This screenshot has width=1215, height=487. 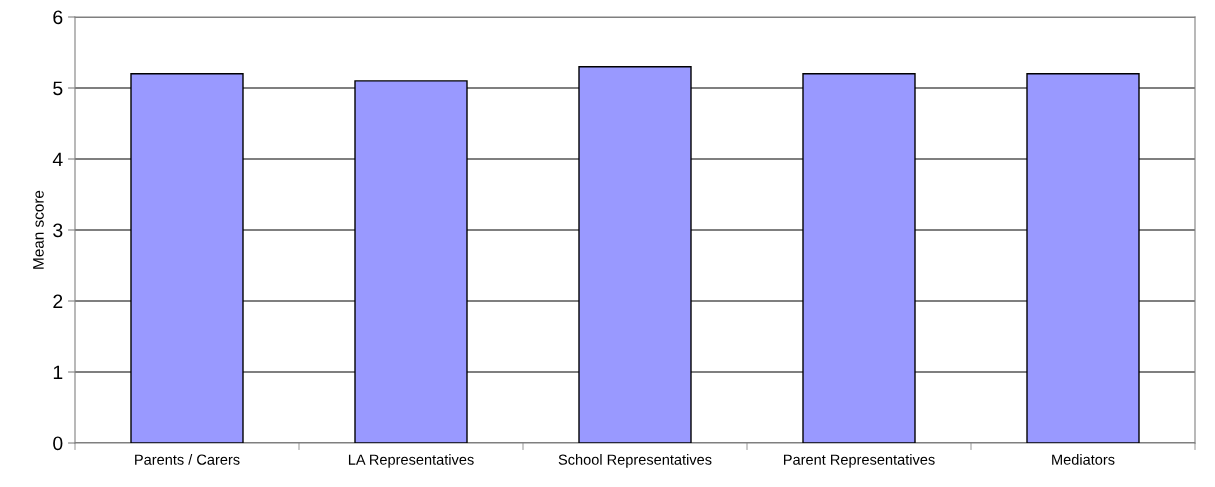 What do you see at coordinates (58, 372) in the screenshot?
I see `y-tick-label: 1` at bounding box center [58, 372].